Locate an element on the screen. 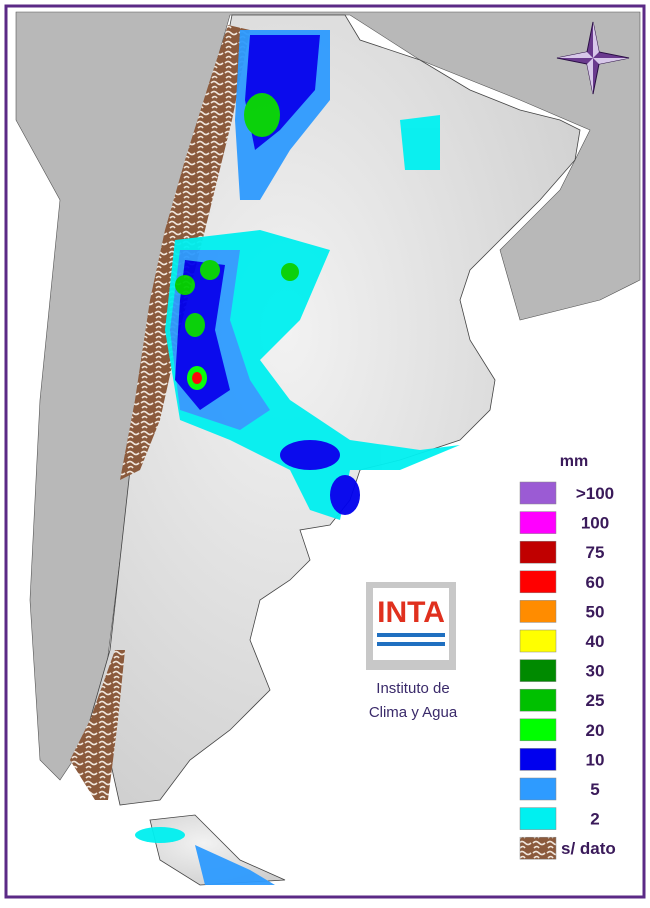 This screenshot has width=650, height=908. compass is located at coordinates (593, 58).